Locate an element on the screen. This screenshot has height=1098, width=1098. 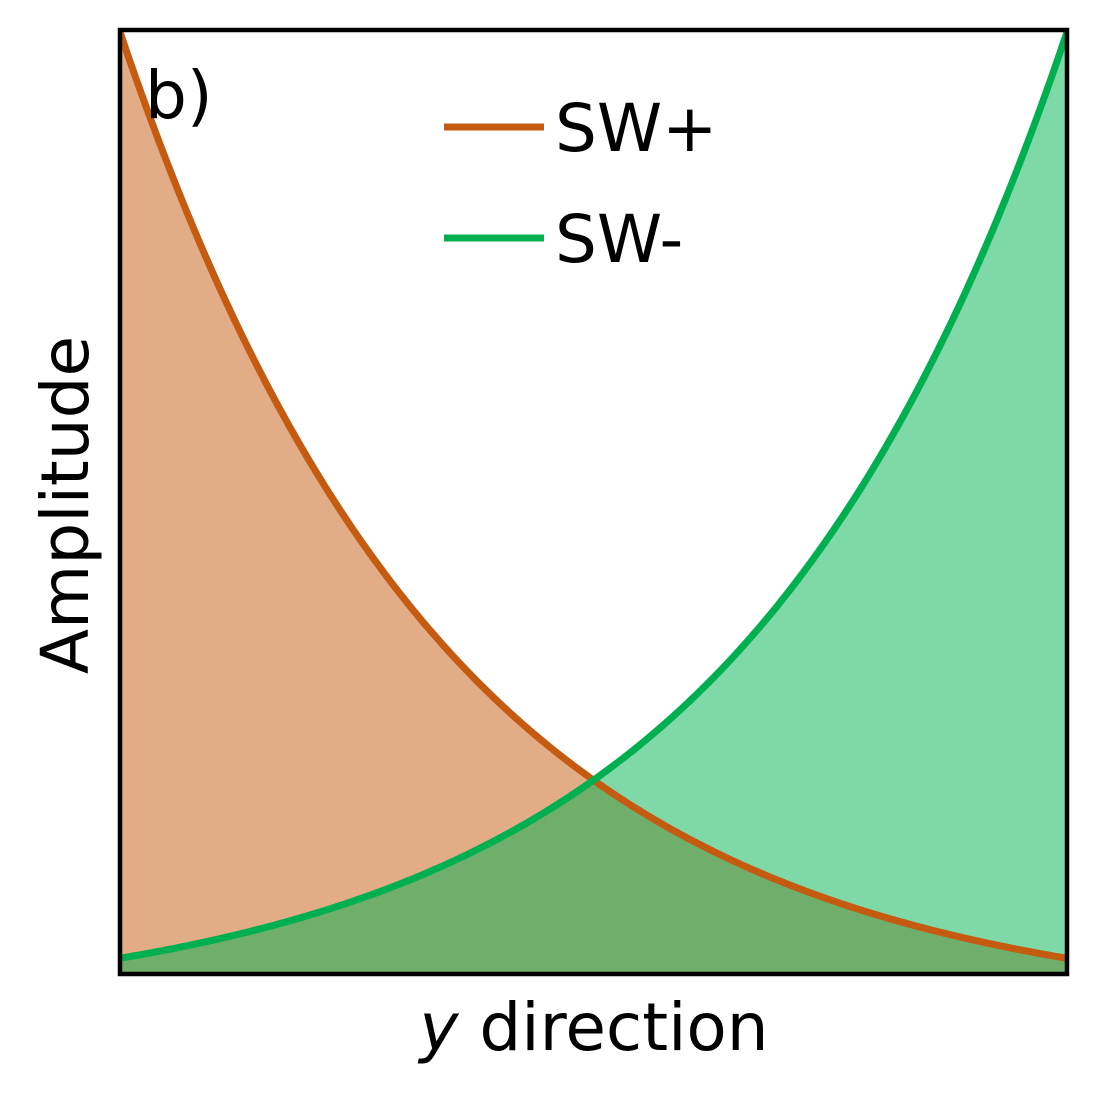
legend-label-1: SW+ is located at coordinates (636, 128).